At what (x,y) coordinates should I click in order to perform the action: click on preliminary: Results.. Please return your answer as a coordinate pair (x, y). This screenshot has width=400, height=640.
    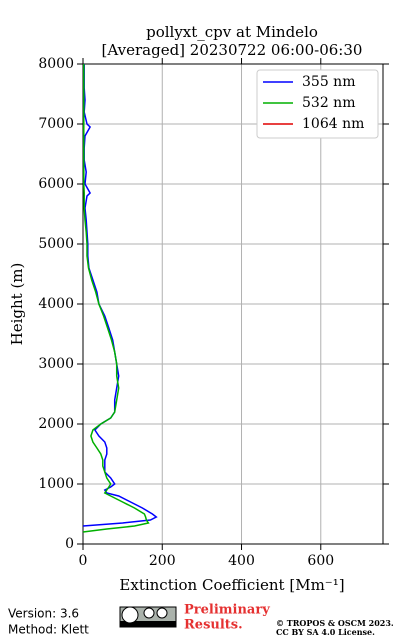
    Looking at the image, I should click on (213, 625).